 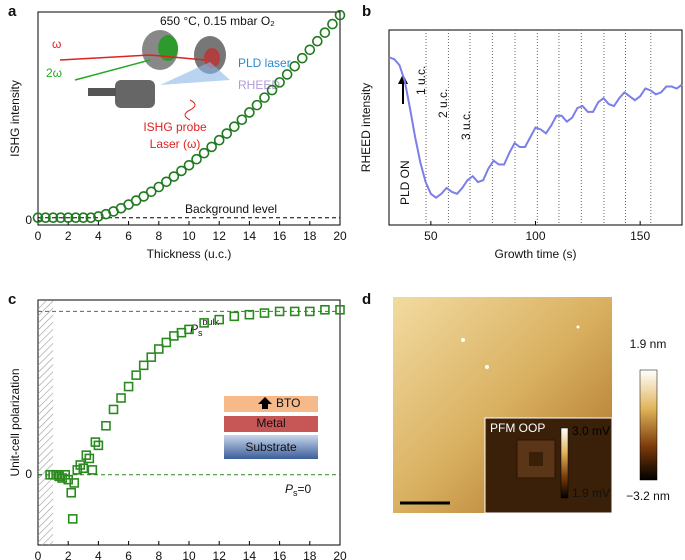 What do you see at coordinates (305, 489) in the screenshot?
I see `rest: =0` at bounding box center [305, 489].